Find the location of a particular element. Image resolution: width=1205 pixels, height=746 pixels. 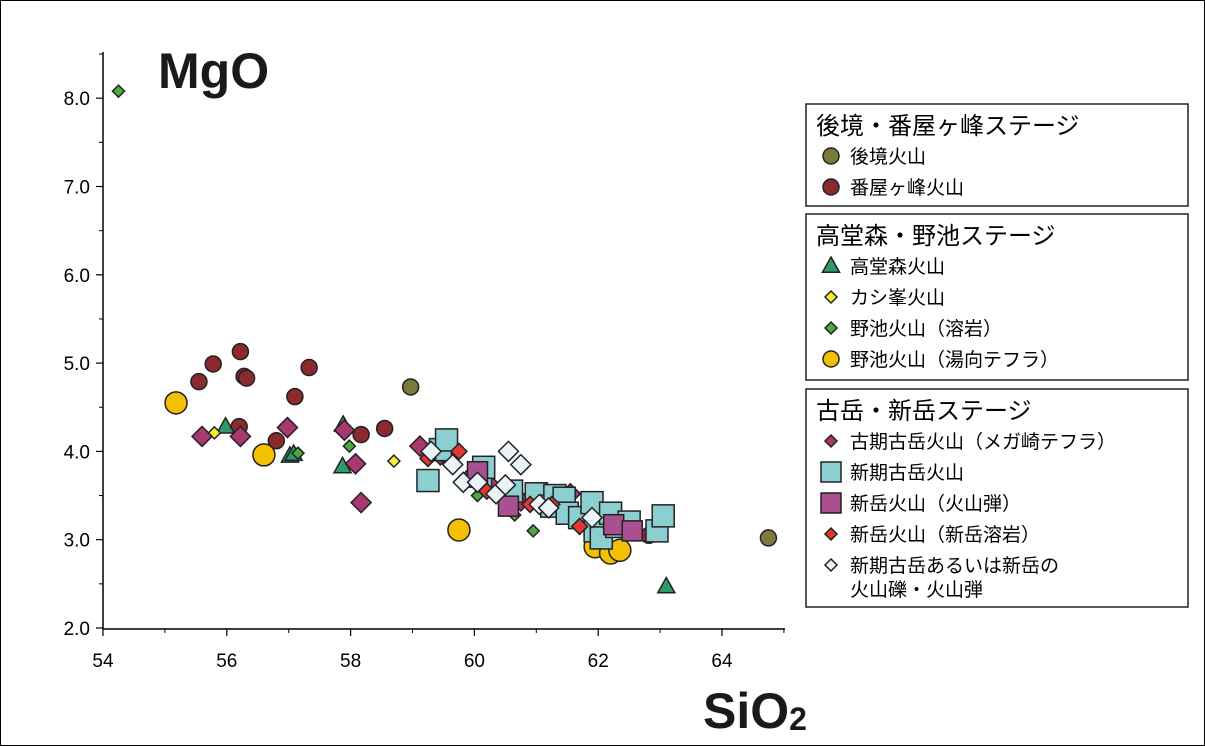

legend-label-line: 新期古岳あるいは新岳の is located at coordinates (954, 566).